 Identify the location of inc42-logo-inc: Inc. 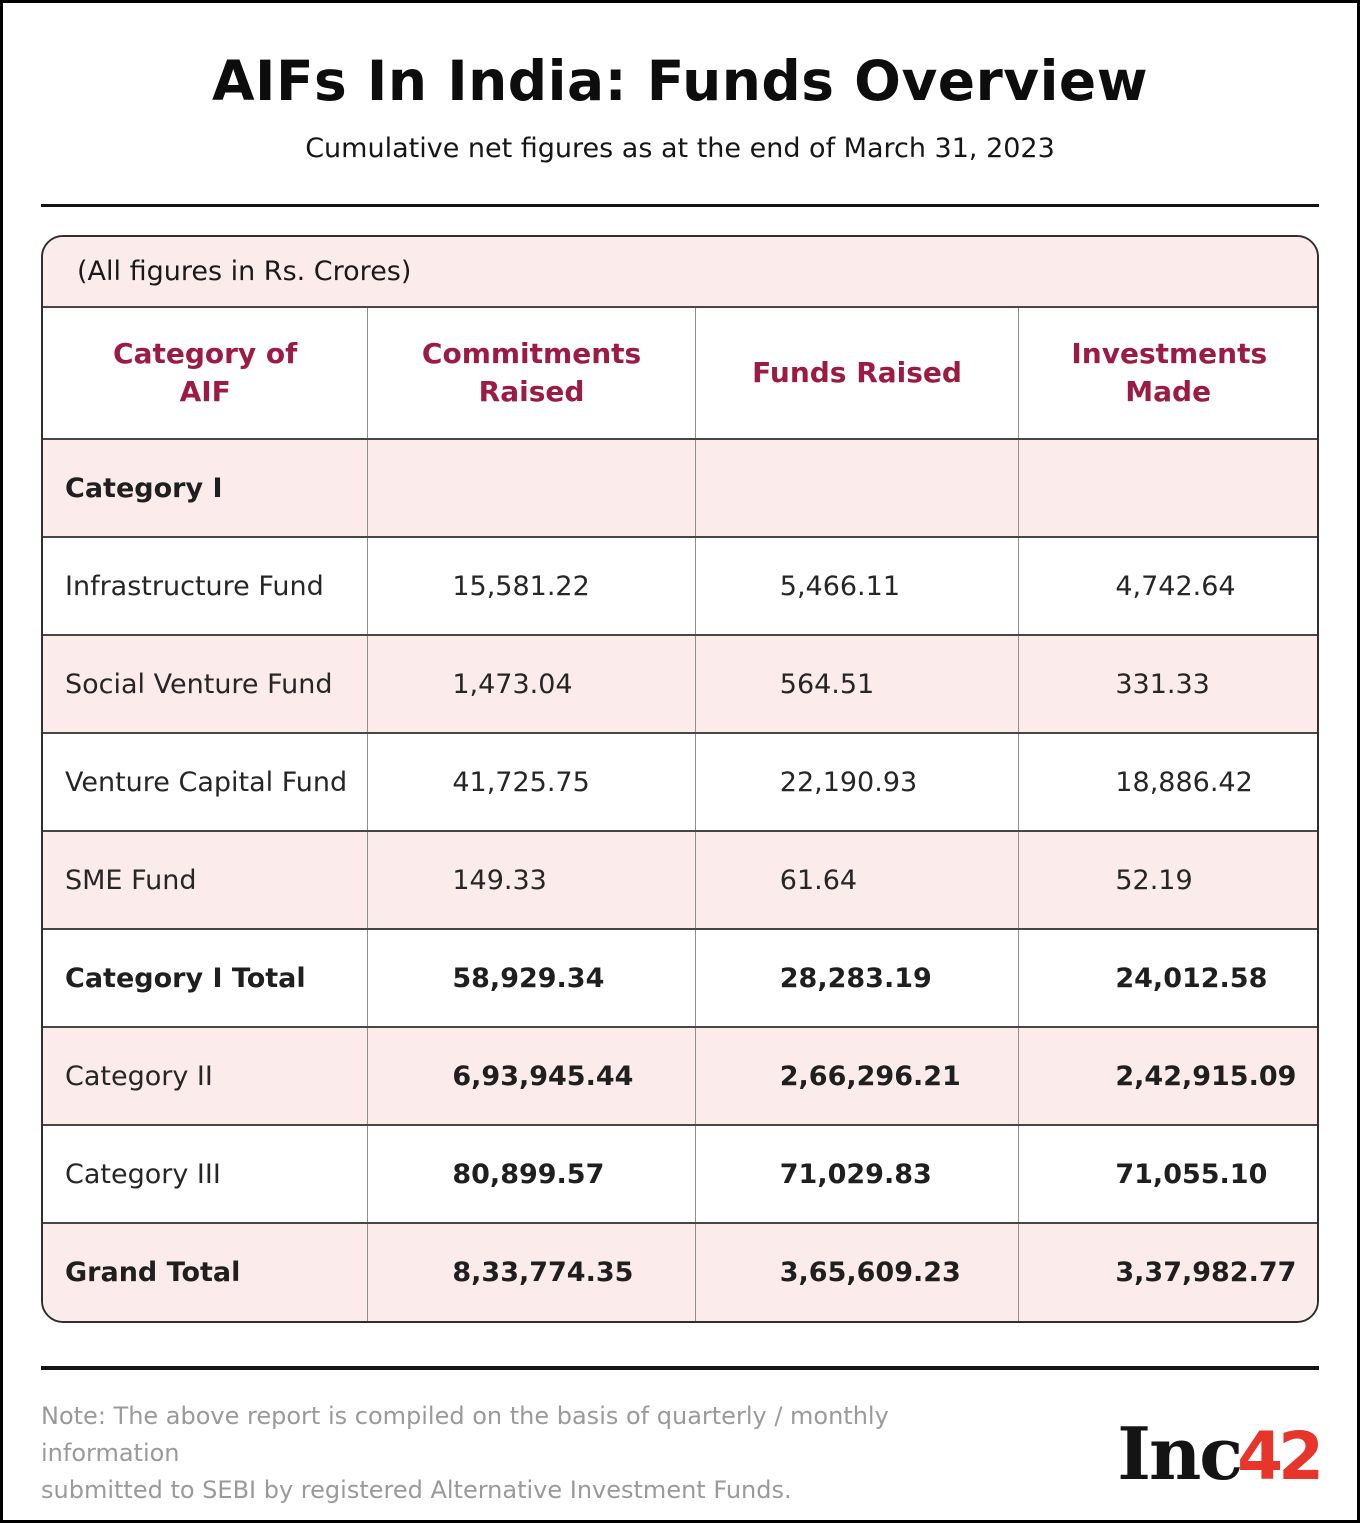
(1180, 1453).